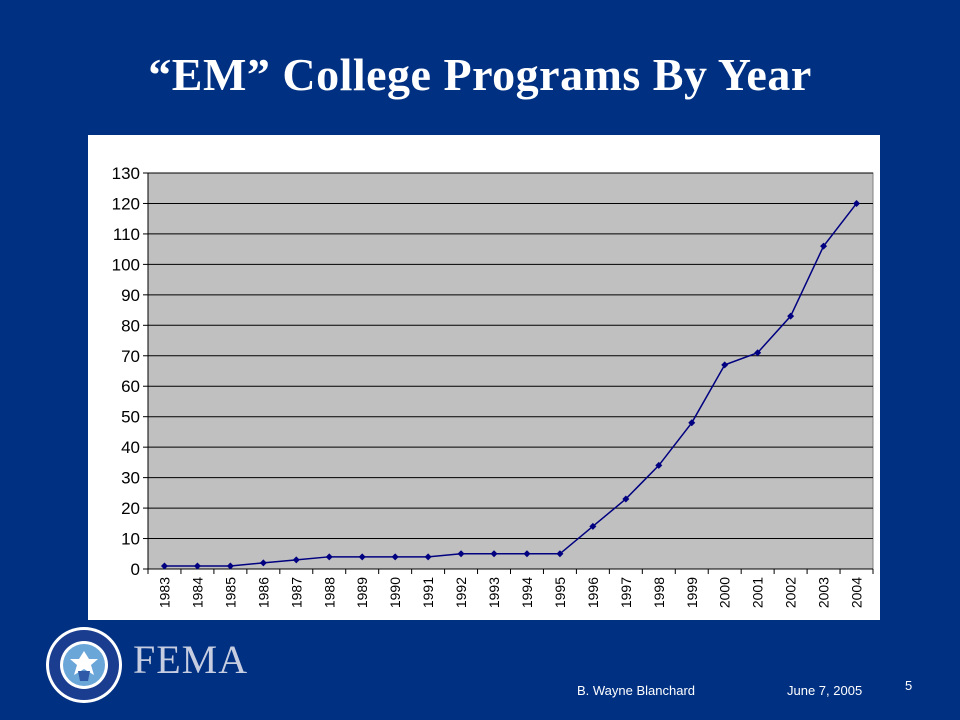  I want to click on x-tick-label: 1999, so click(692, 592).